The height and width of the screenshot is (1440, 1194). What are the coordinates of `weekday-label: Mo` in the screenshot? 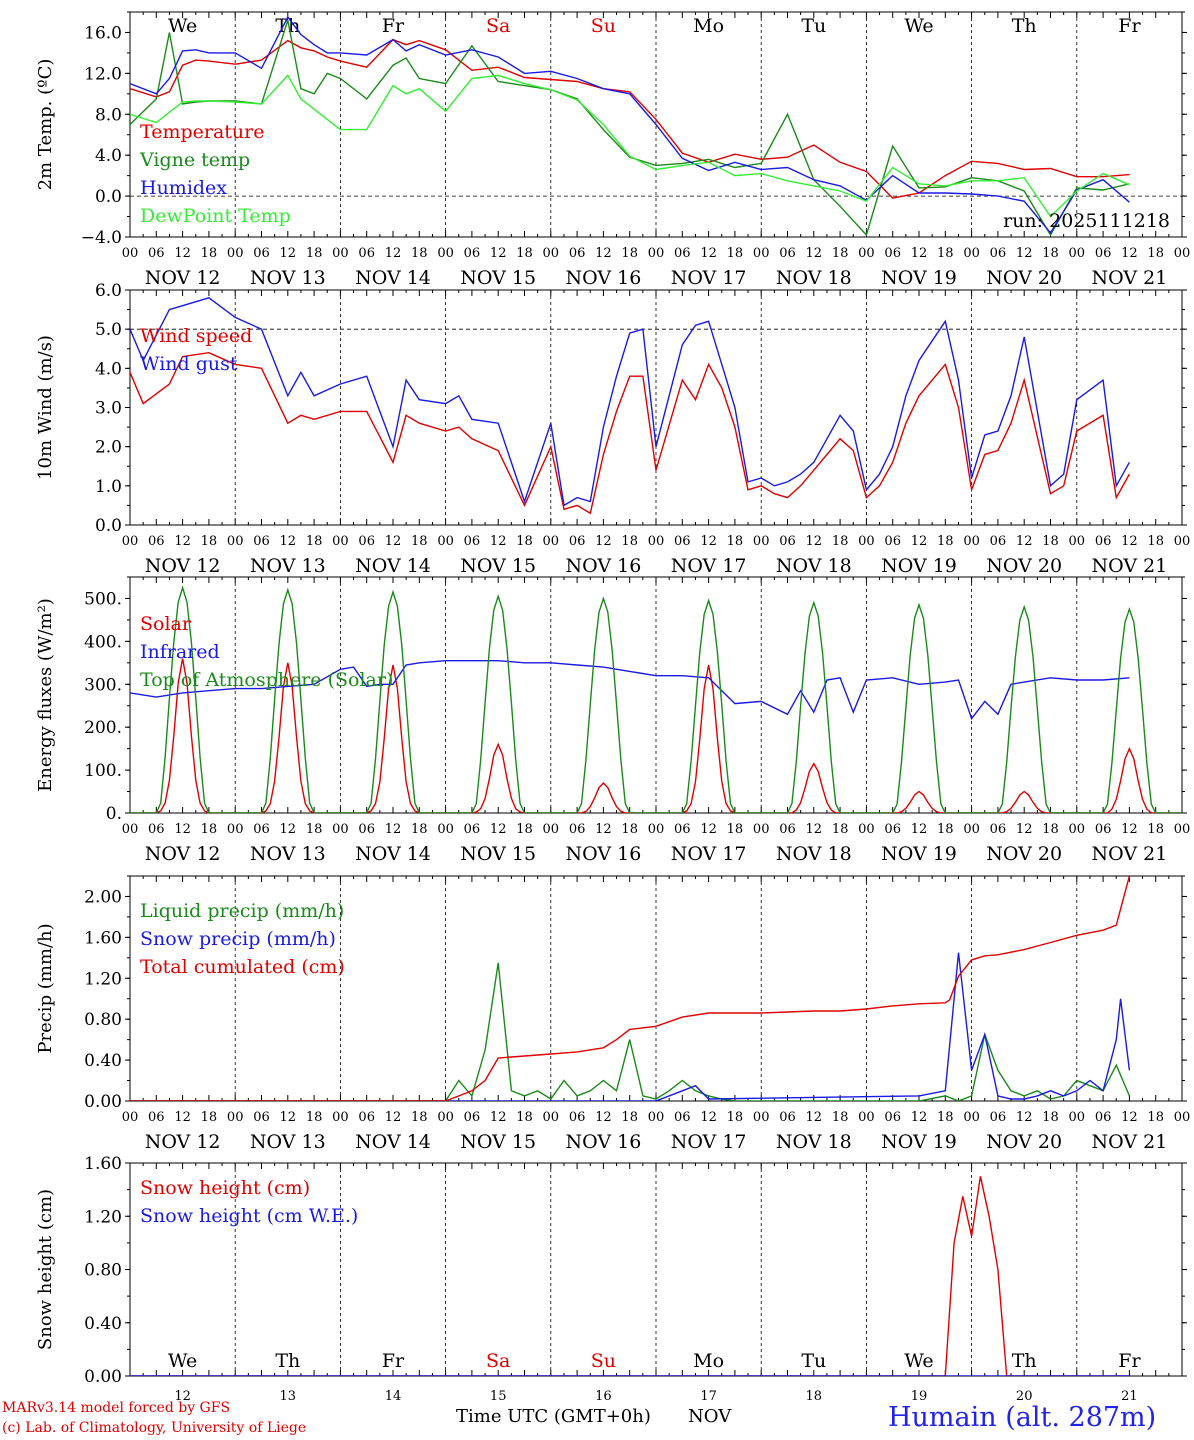 It's located at (708, 26).